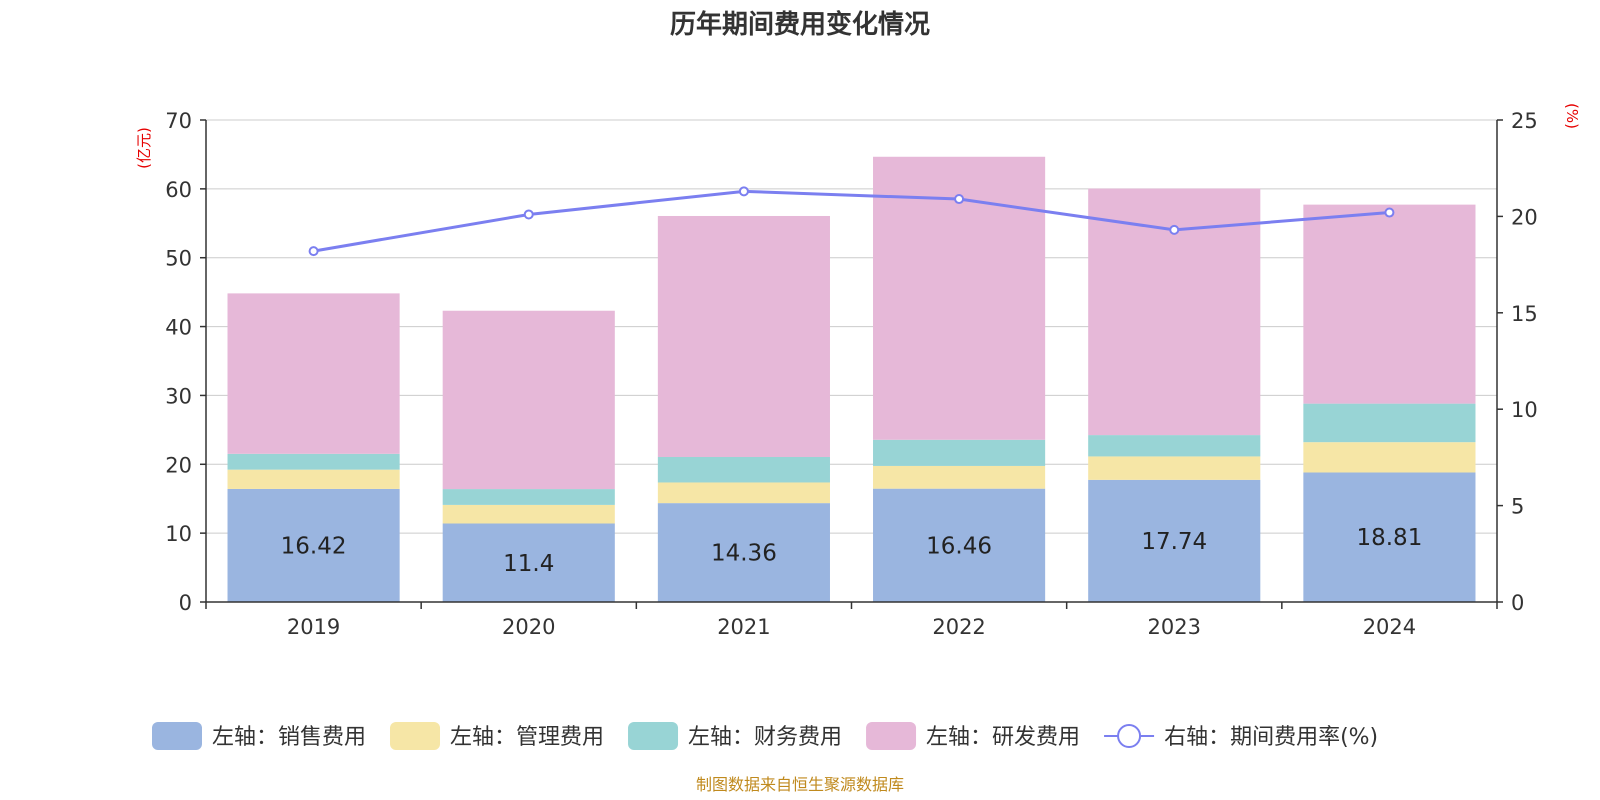 This screenshot has width=1600, height=800. Describe the element at coordinates (1517, 507) in the screenshot. I see `right-tick-label: 5` at that location.